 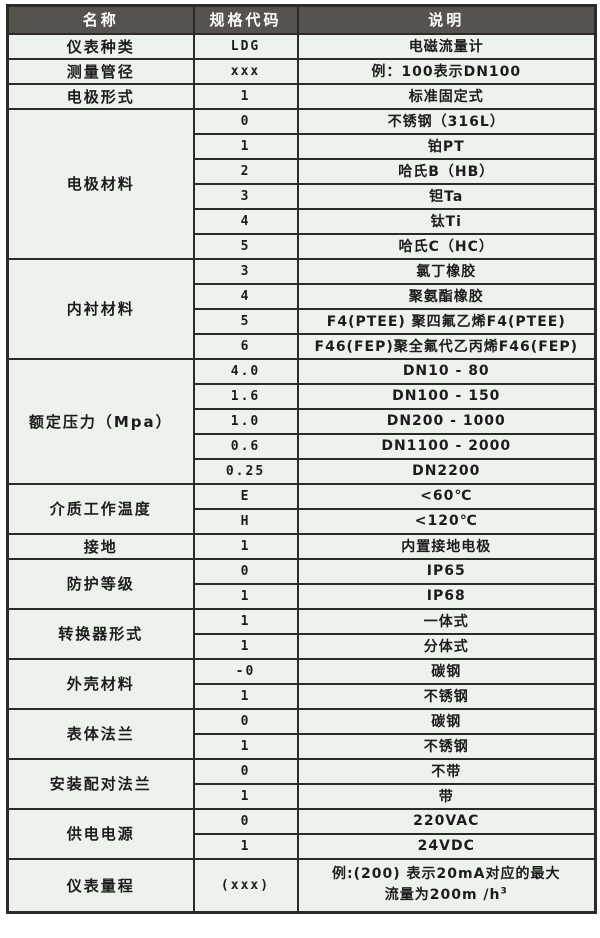 What do you see at coordinates (245, 46) in the screenshot?
I see `spec-code-cell: LDG` at bounding box center [245, 46].